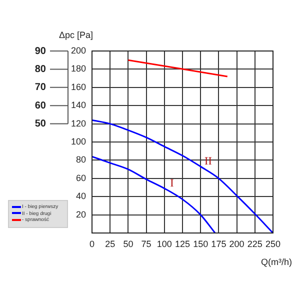  Describe the element at coordinates (172, 184) in the screenshot. I see `annotation: I` at that location.